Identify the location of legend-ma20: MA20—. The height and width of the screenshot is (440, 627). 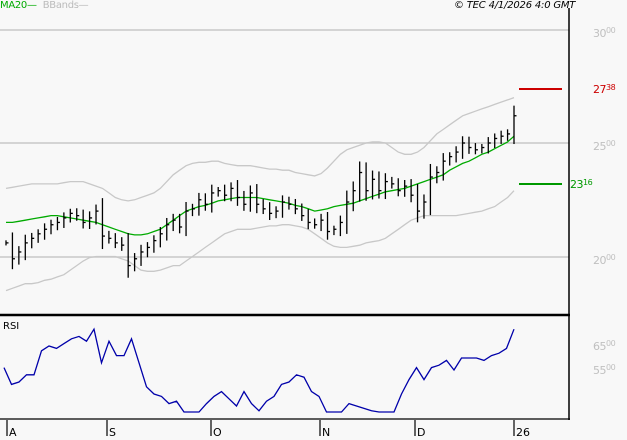
(18, 5).